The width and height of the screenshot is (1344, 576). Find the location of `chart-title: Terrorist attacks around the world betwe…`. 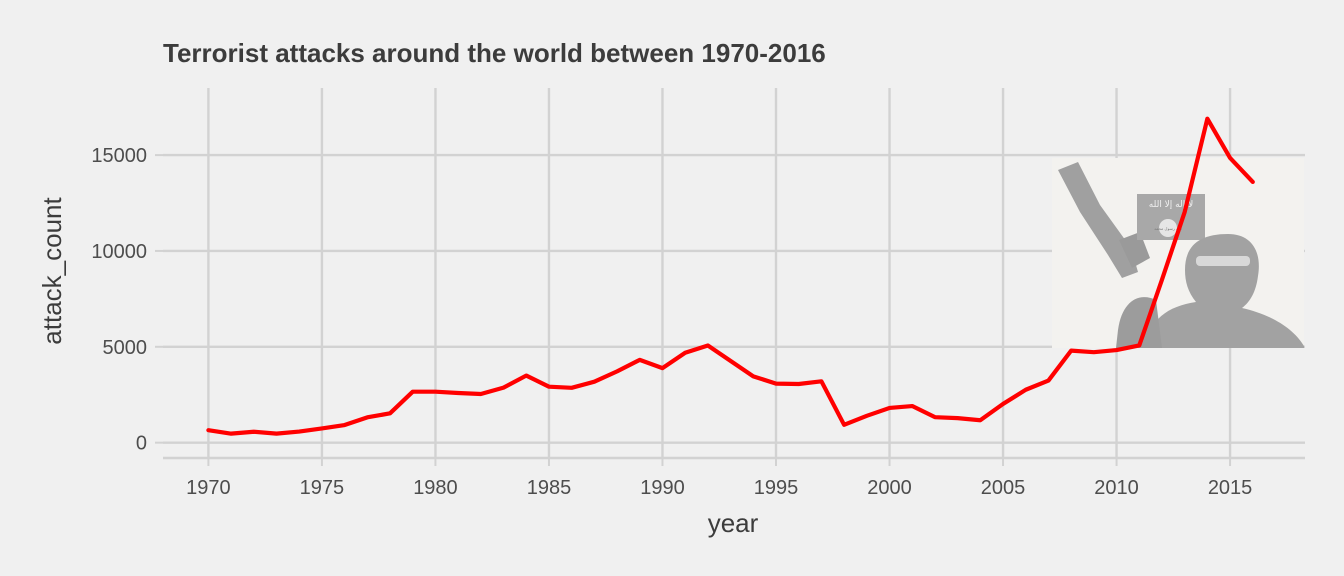

chart-title: Terrorist attacks around the world betwe… is located at coordinates (494, 53).